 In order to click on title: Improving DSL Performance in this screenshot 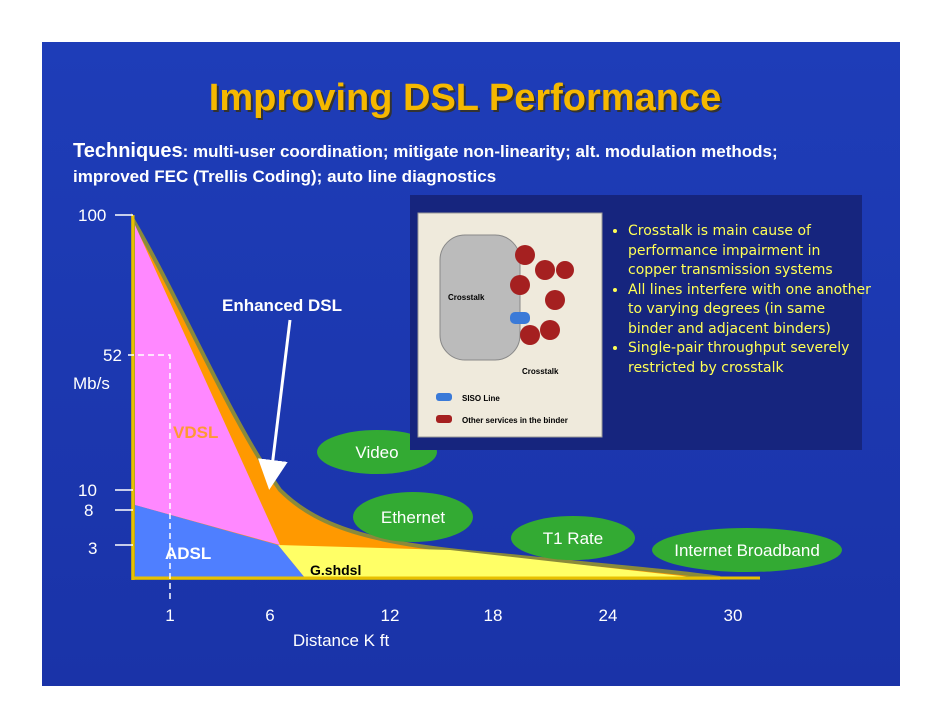, I will do `click(465, 98)`.